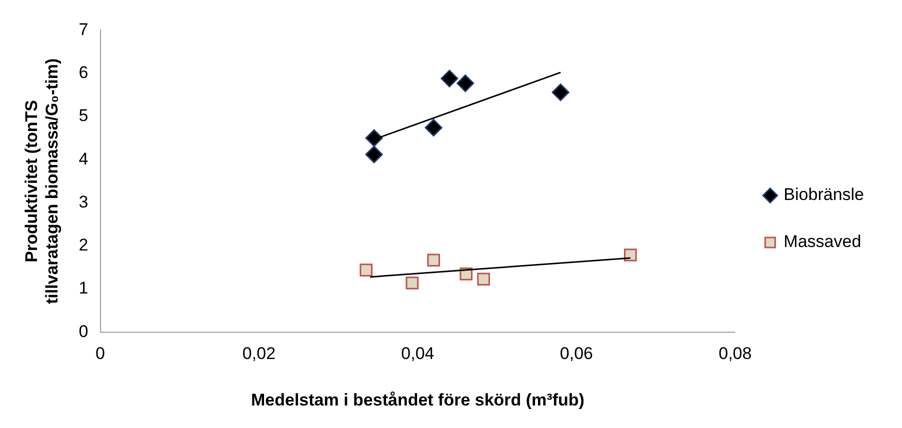  Describe the element at coordinates (83, 29) in the screenshot. I see `y-tick-label: 7` at that location.